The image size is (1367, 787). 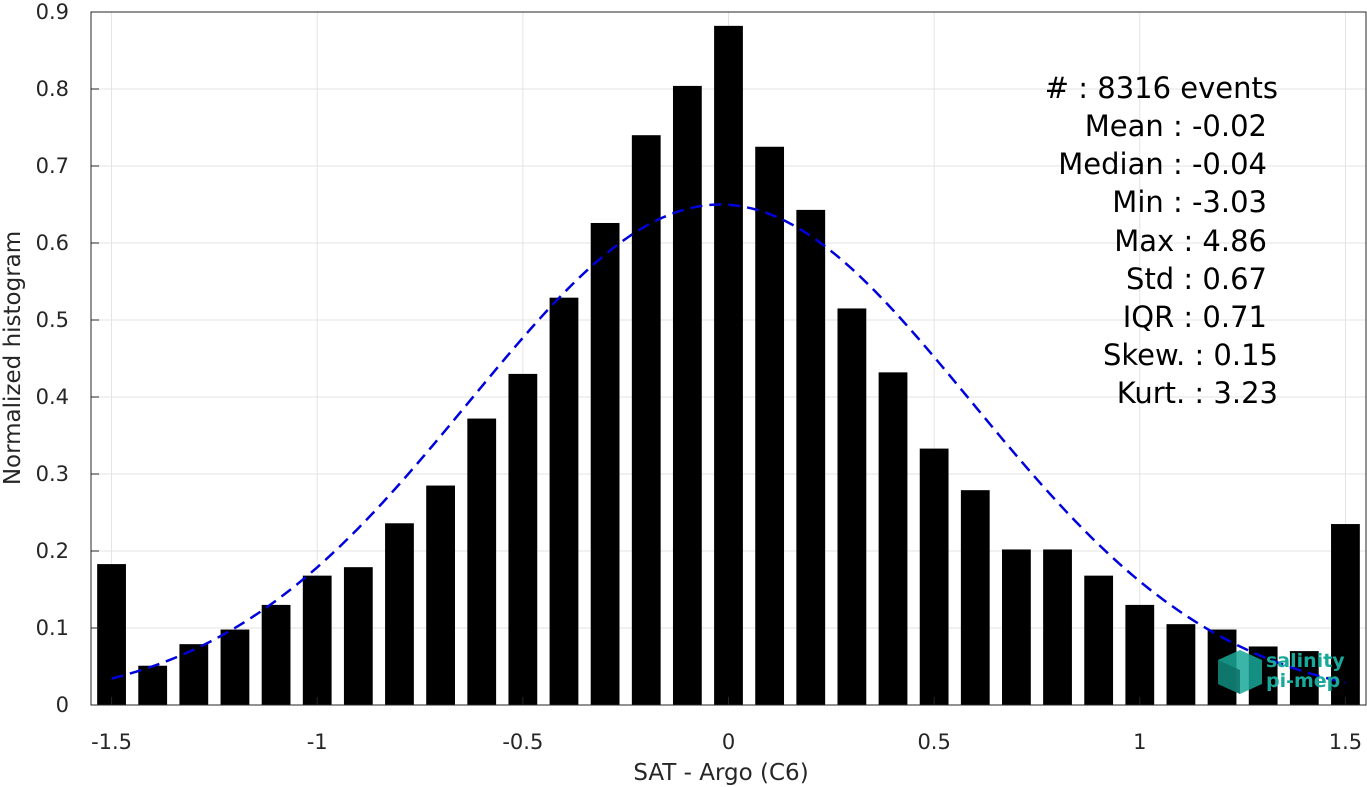 I want to click on x-tick-label: 0.5, so click(x=933, y=742).